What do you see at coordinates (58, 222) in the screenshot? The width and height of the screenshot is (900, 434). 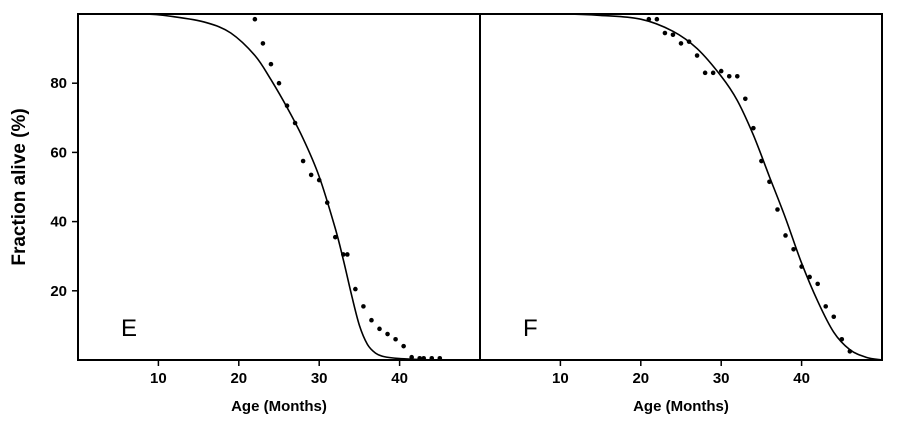 I see `panel-e-y-tick-label: 40` at bounding box center [58, 222].